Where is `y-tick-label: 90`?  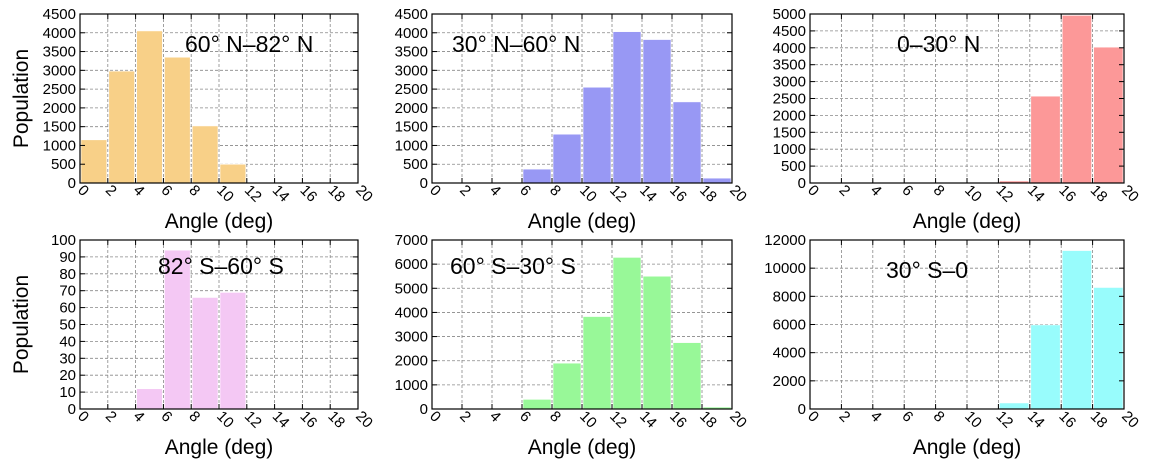 y-tick-label: 90 is located at coordinates (67, 257).